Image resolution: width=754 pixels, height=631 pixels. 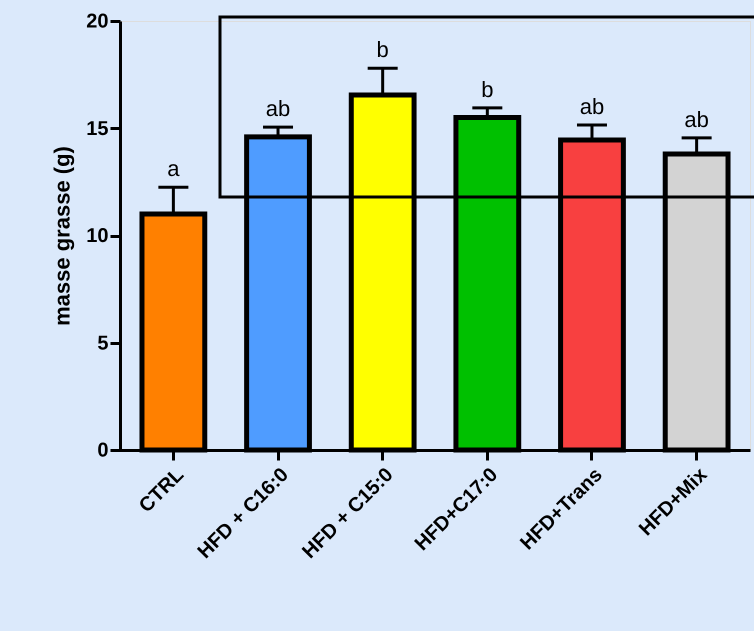 What do you see at coordinates (173, 169) in the screenshot?
I see `annotation: a` at bounding box center [173, 169].